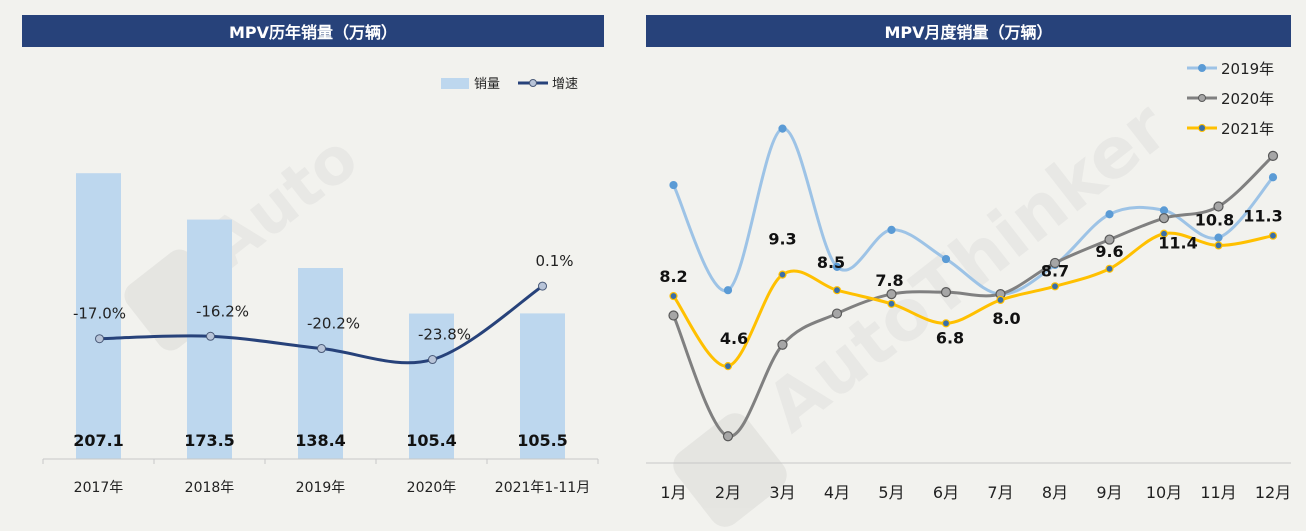 The height and width of the screenshot is (531, 1306). I want to click on data-label-2021: 7.8, so click(889, 280).